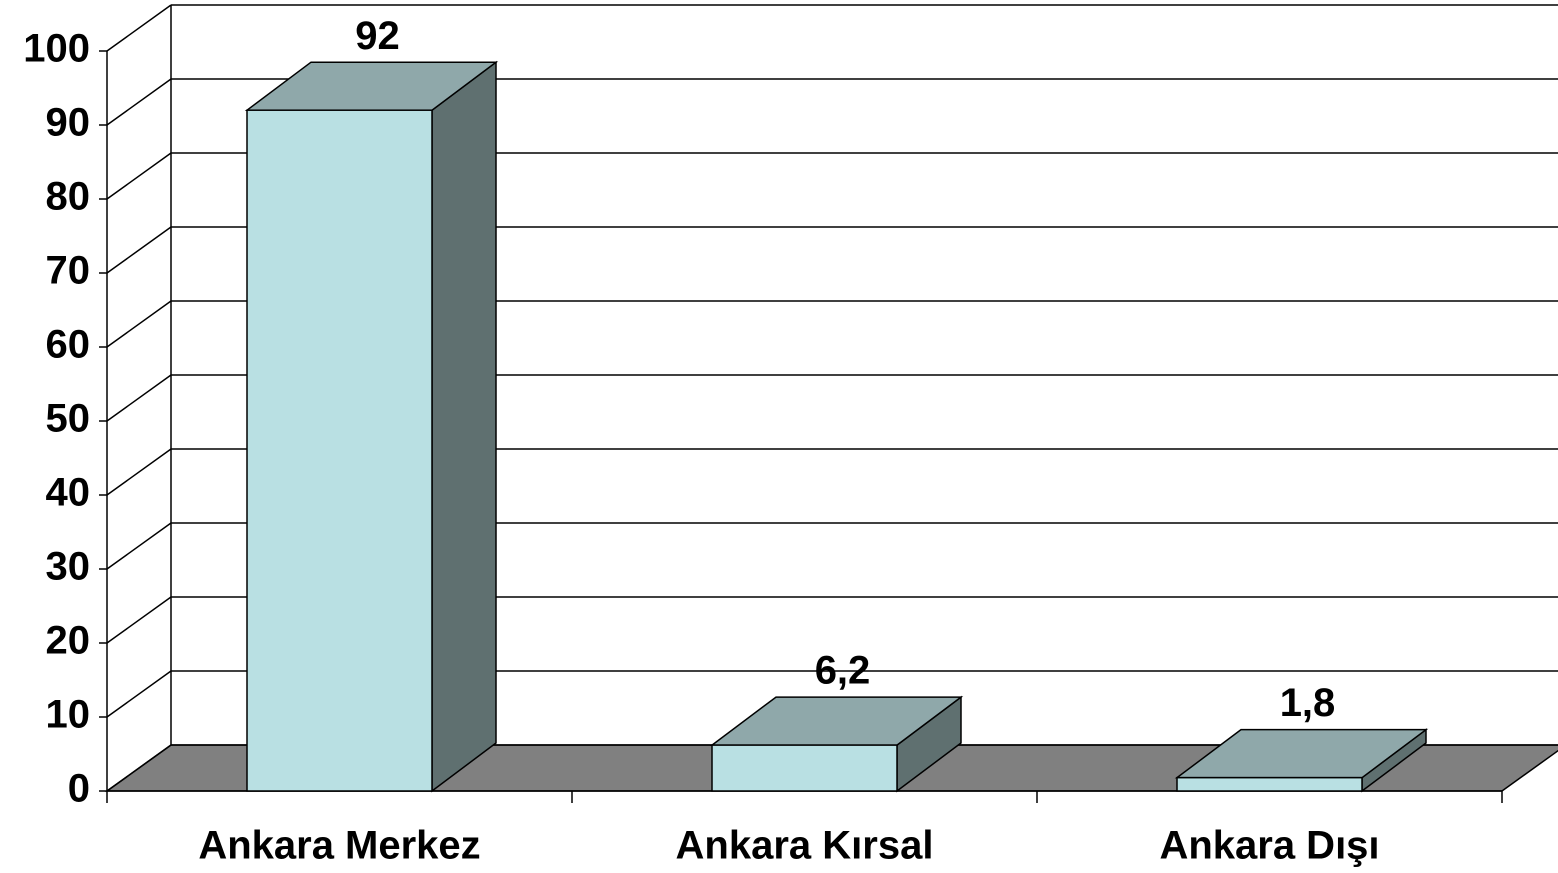 This screenshot has width=1558, height=873. What do you see at coordinates (464, 426) in the screenshot?
I see `bar-side` at bounding box center [464, 426].